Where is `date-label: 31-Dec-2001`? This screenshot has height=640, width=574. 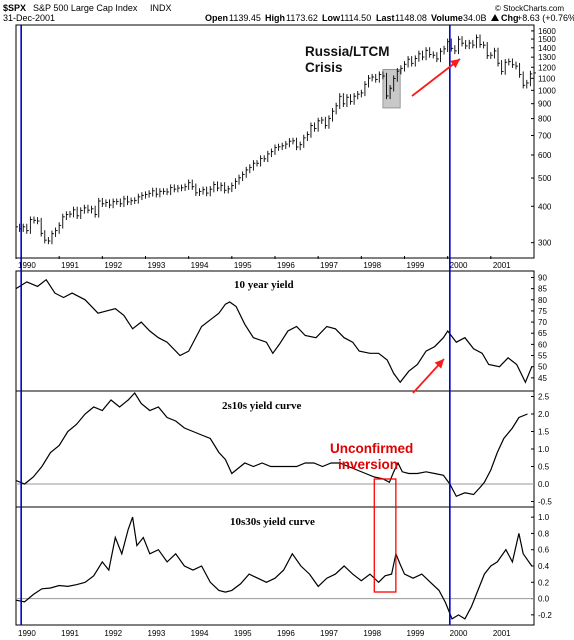
date-label: 31-Dec-2001 is located at coordinates (29, 18).